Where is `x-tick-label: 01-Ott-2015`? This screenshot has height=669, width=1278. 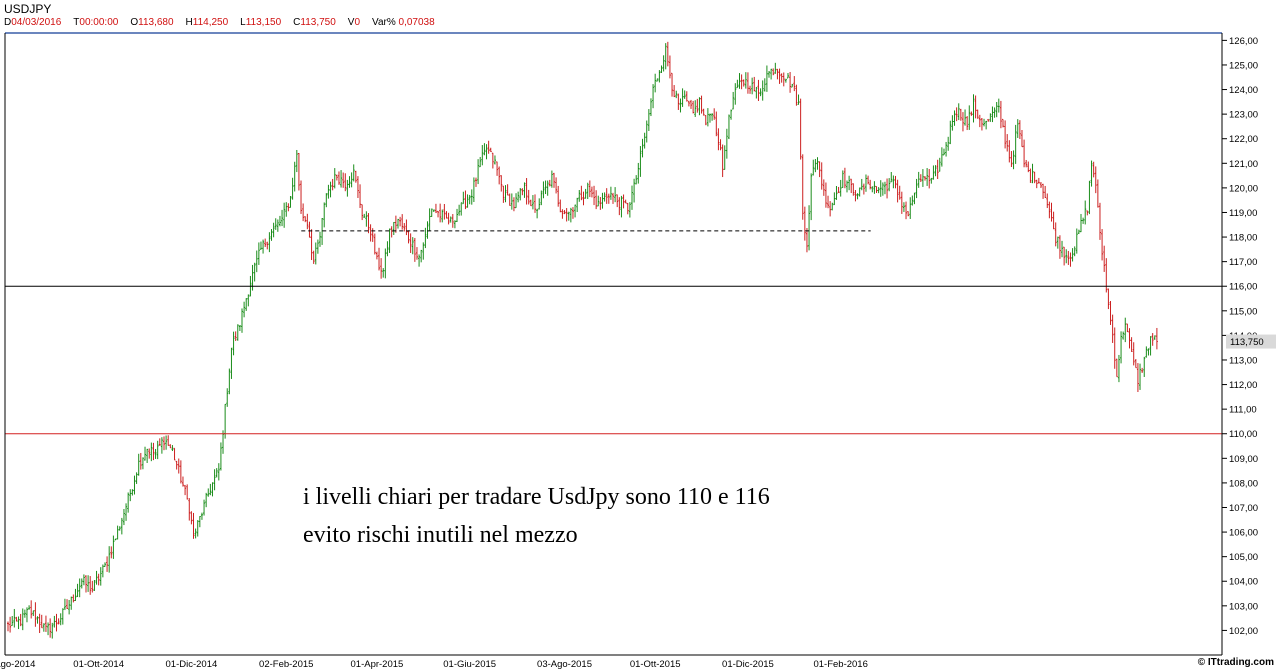
x-tick-label: 01-Ott-2015 is located at coordinates (655, 664).